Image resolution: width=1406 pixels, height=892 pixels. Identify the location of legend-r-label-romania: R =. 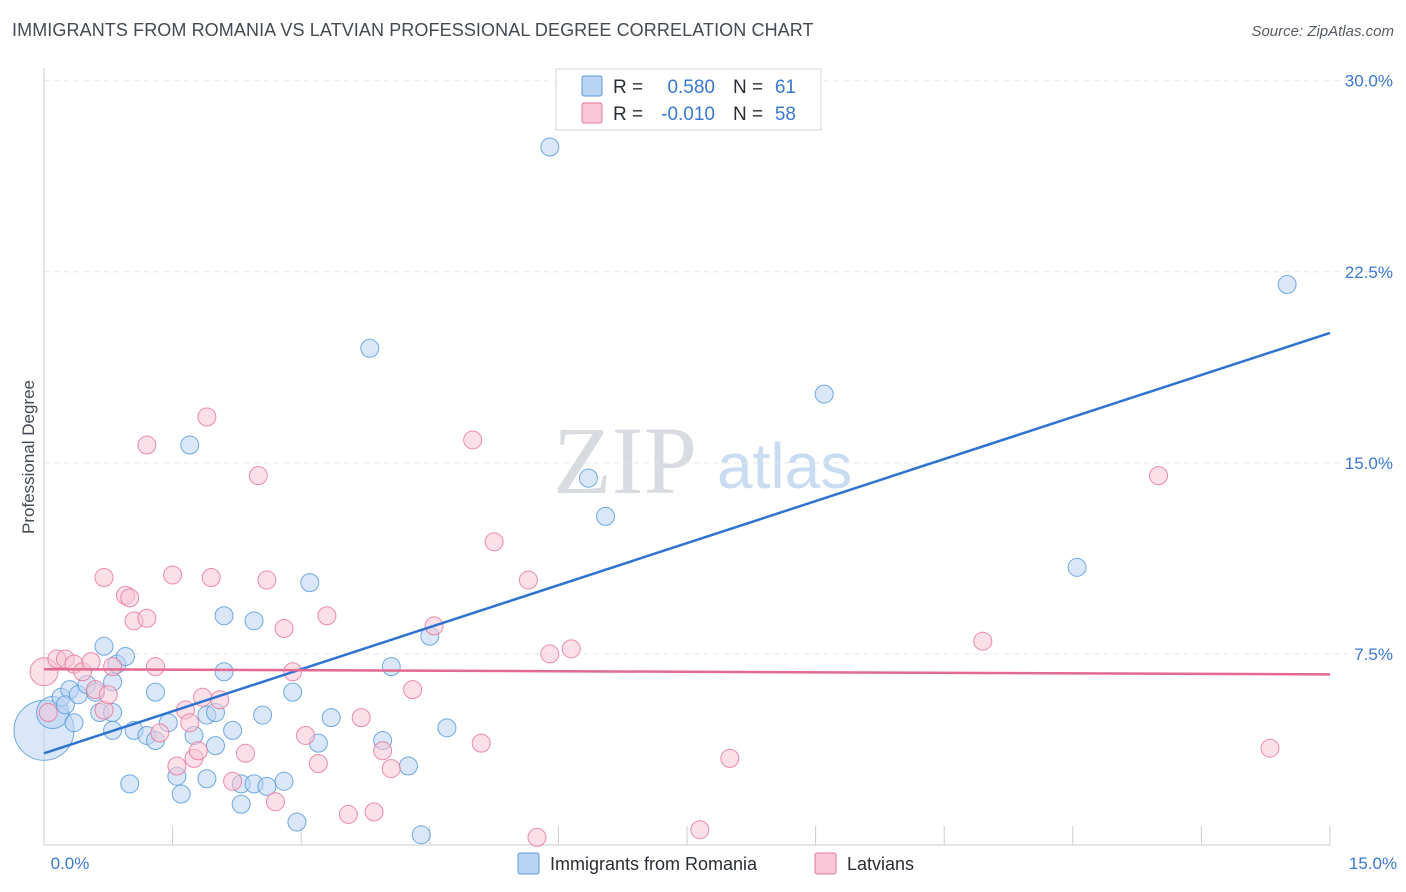
(628, 87).